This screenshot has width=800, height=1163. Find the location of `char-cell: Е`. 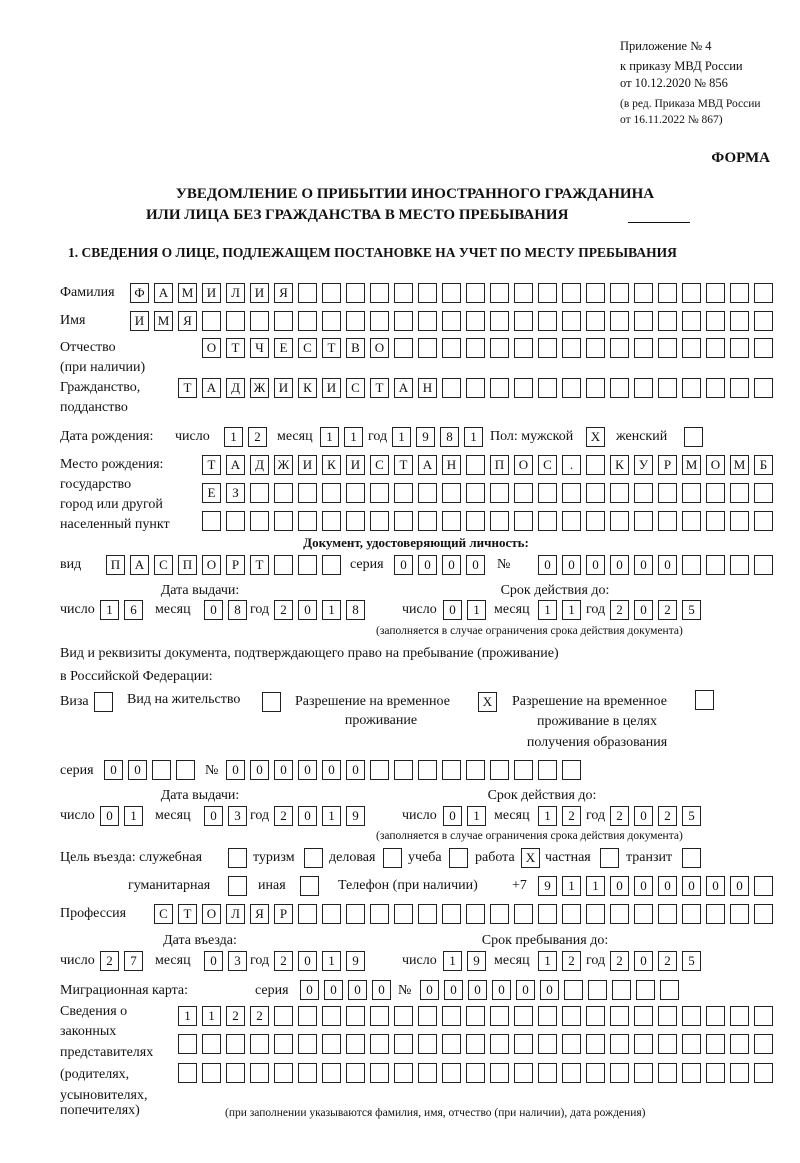

char-cell: Е is located at coordinates (211, 493).